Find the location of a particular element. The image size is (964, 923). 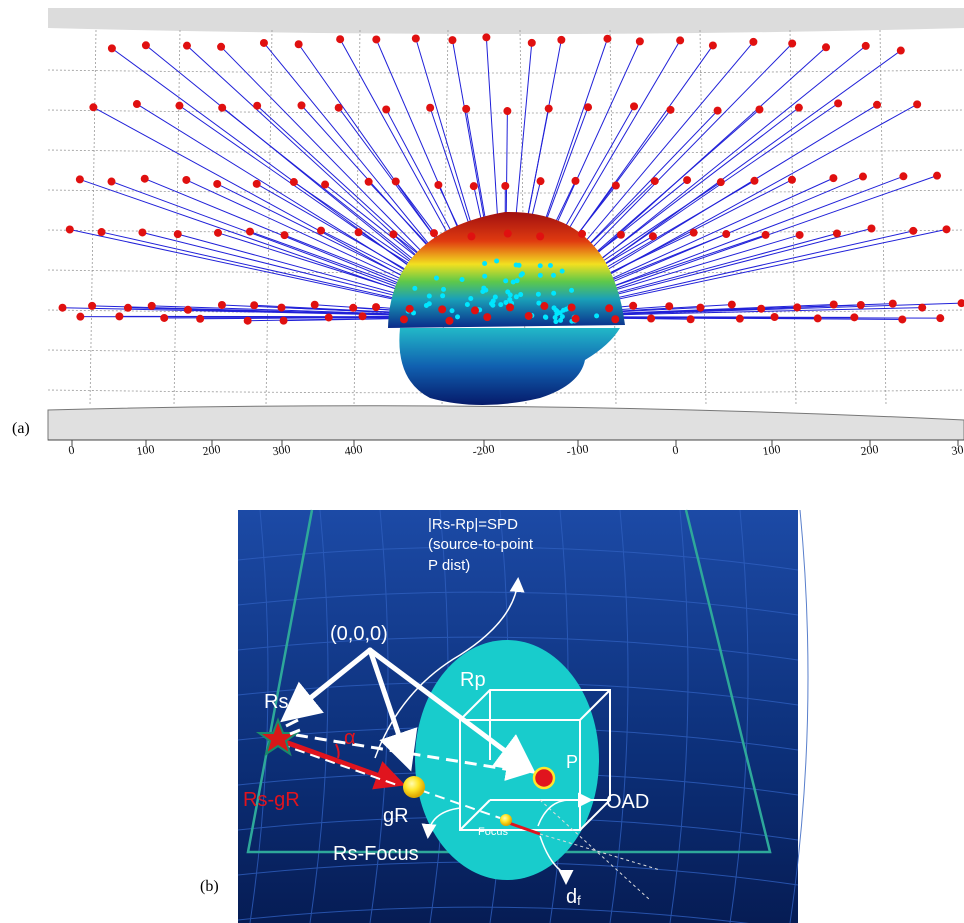

x-tick: -100 is located at coordinates (577, 449).